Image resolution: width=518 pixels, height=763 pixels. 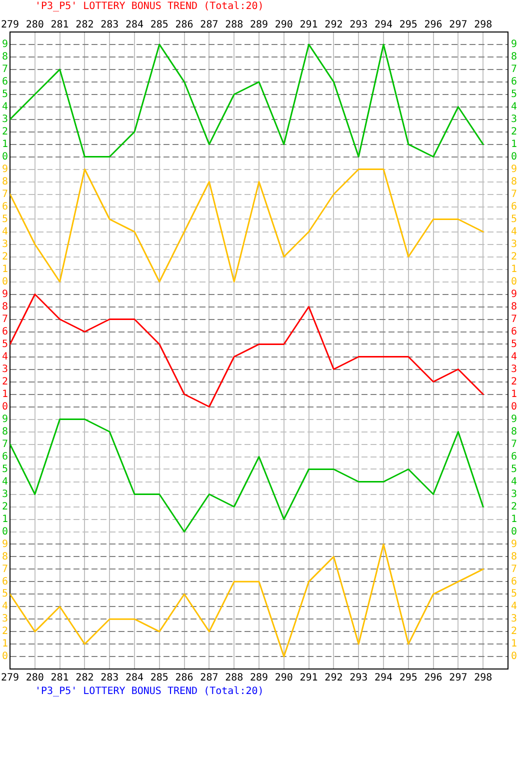 I want to click on text: 'P3_P5' LOTTERY BONUS TREND (Total:20), so click(x=149, y=692).